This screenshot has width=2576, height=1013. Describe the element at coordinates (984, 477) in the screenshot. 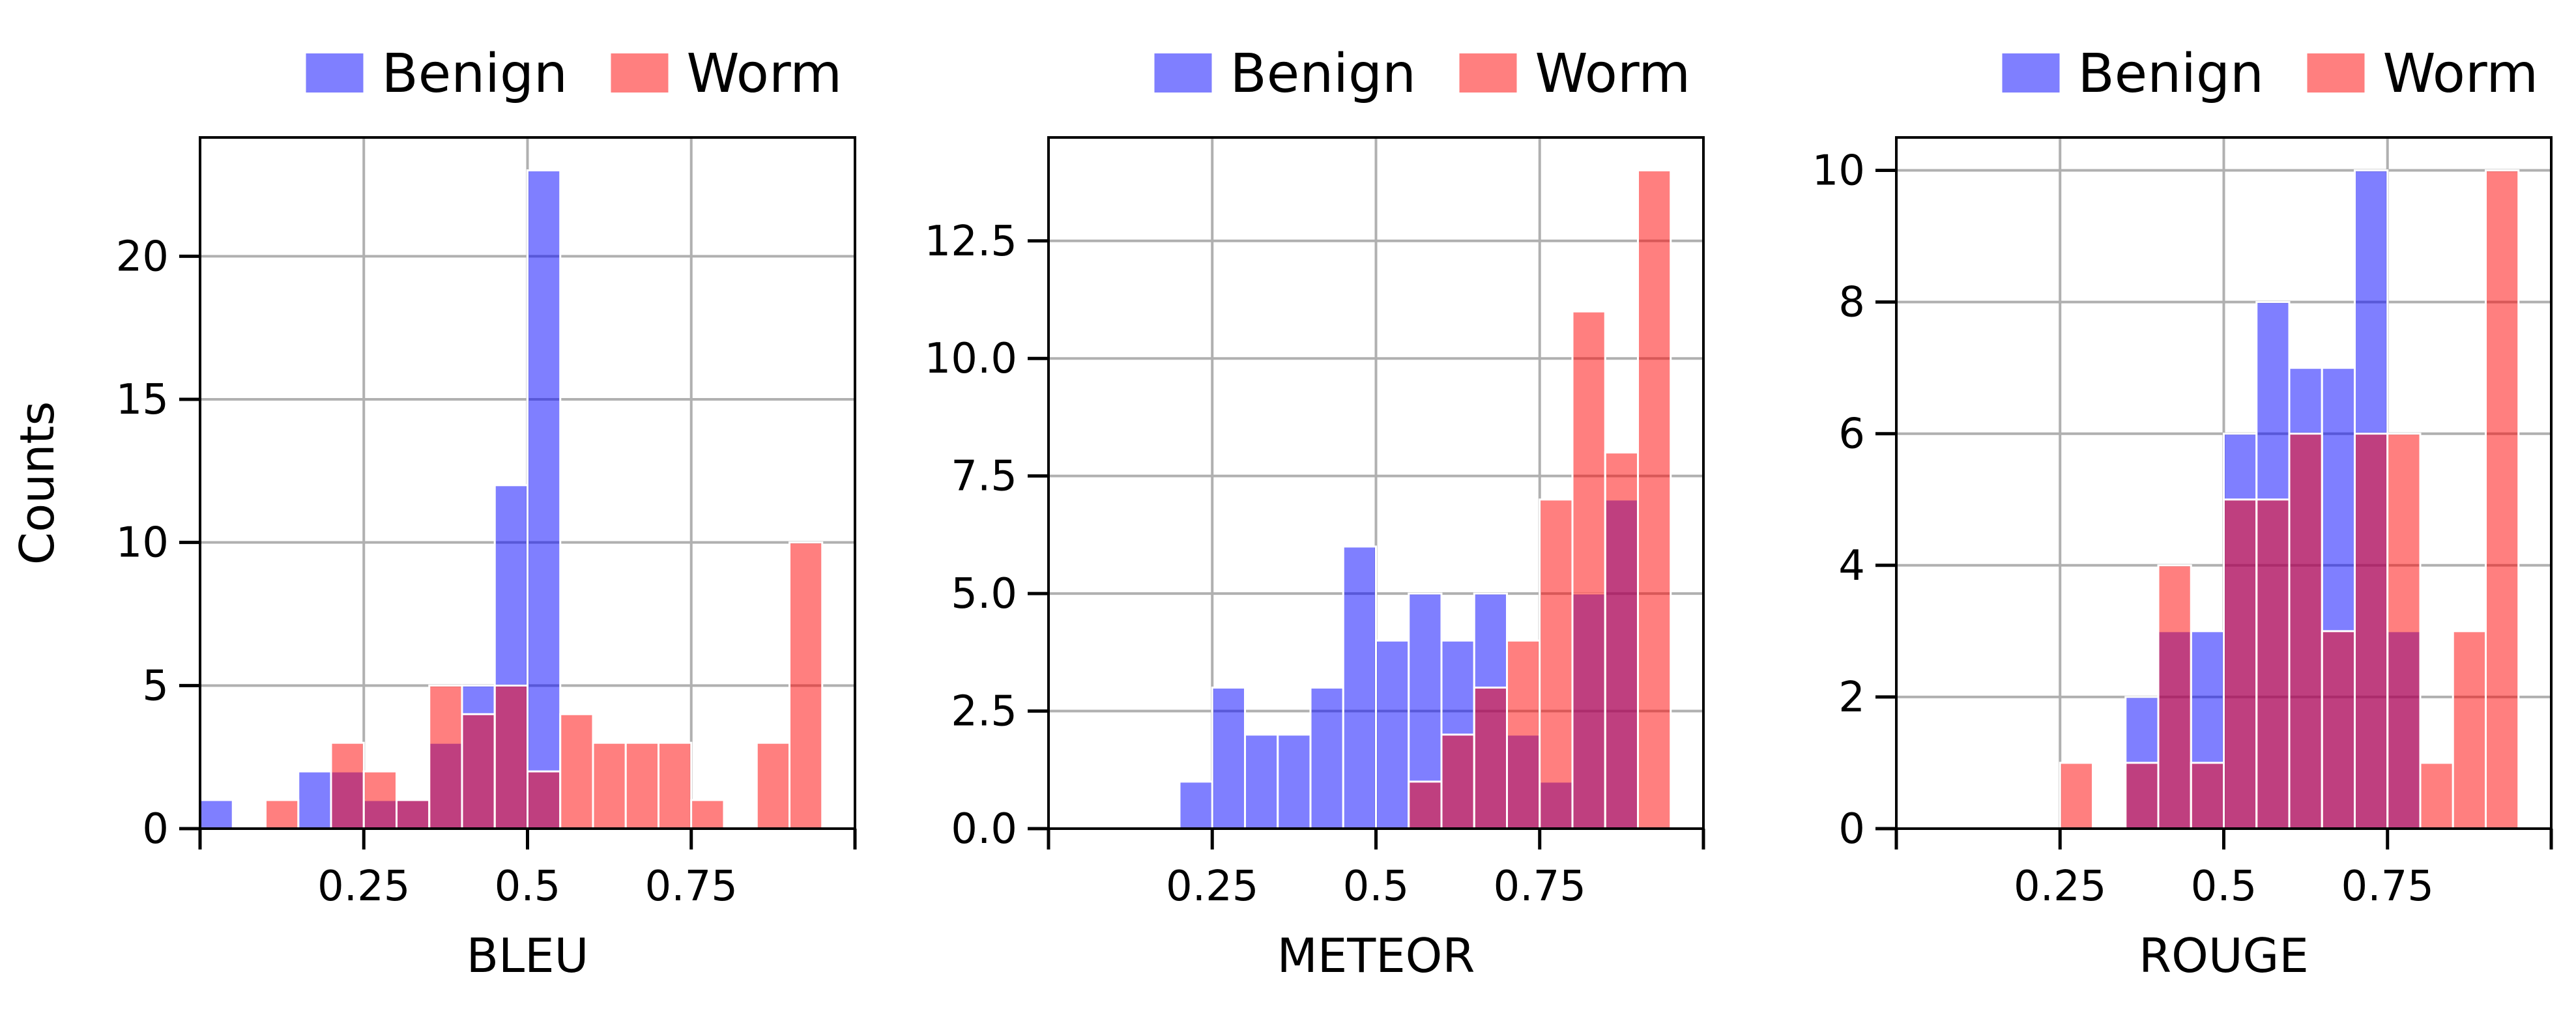

I see `y-tick-label: 7.5` at that location.